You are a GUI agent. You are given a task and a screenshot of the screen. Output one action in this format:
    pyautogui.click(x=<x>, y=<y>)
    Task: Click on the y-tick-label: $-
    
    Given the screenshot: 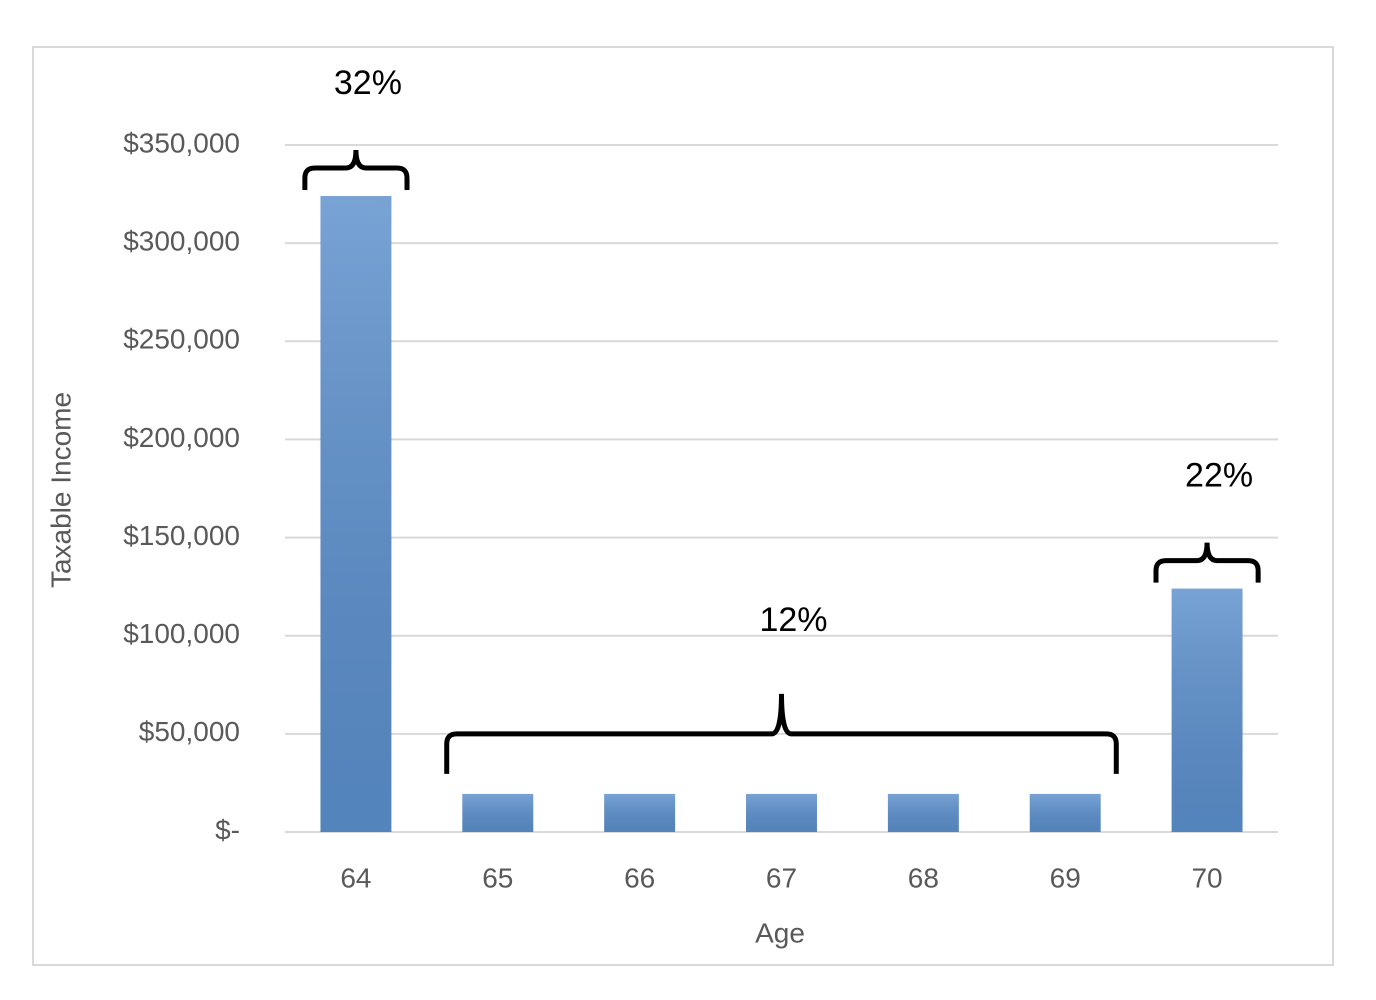 What is the action you would take?
    pyautogui.click(x=227, y=829)
    